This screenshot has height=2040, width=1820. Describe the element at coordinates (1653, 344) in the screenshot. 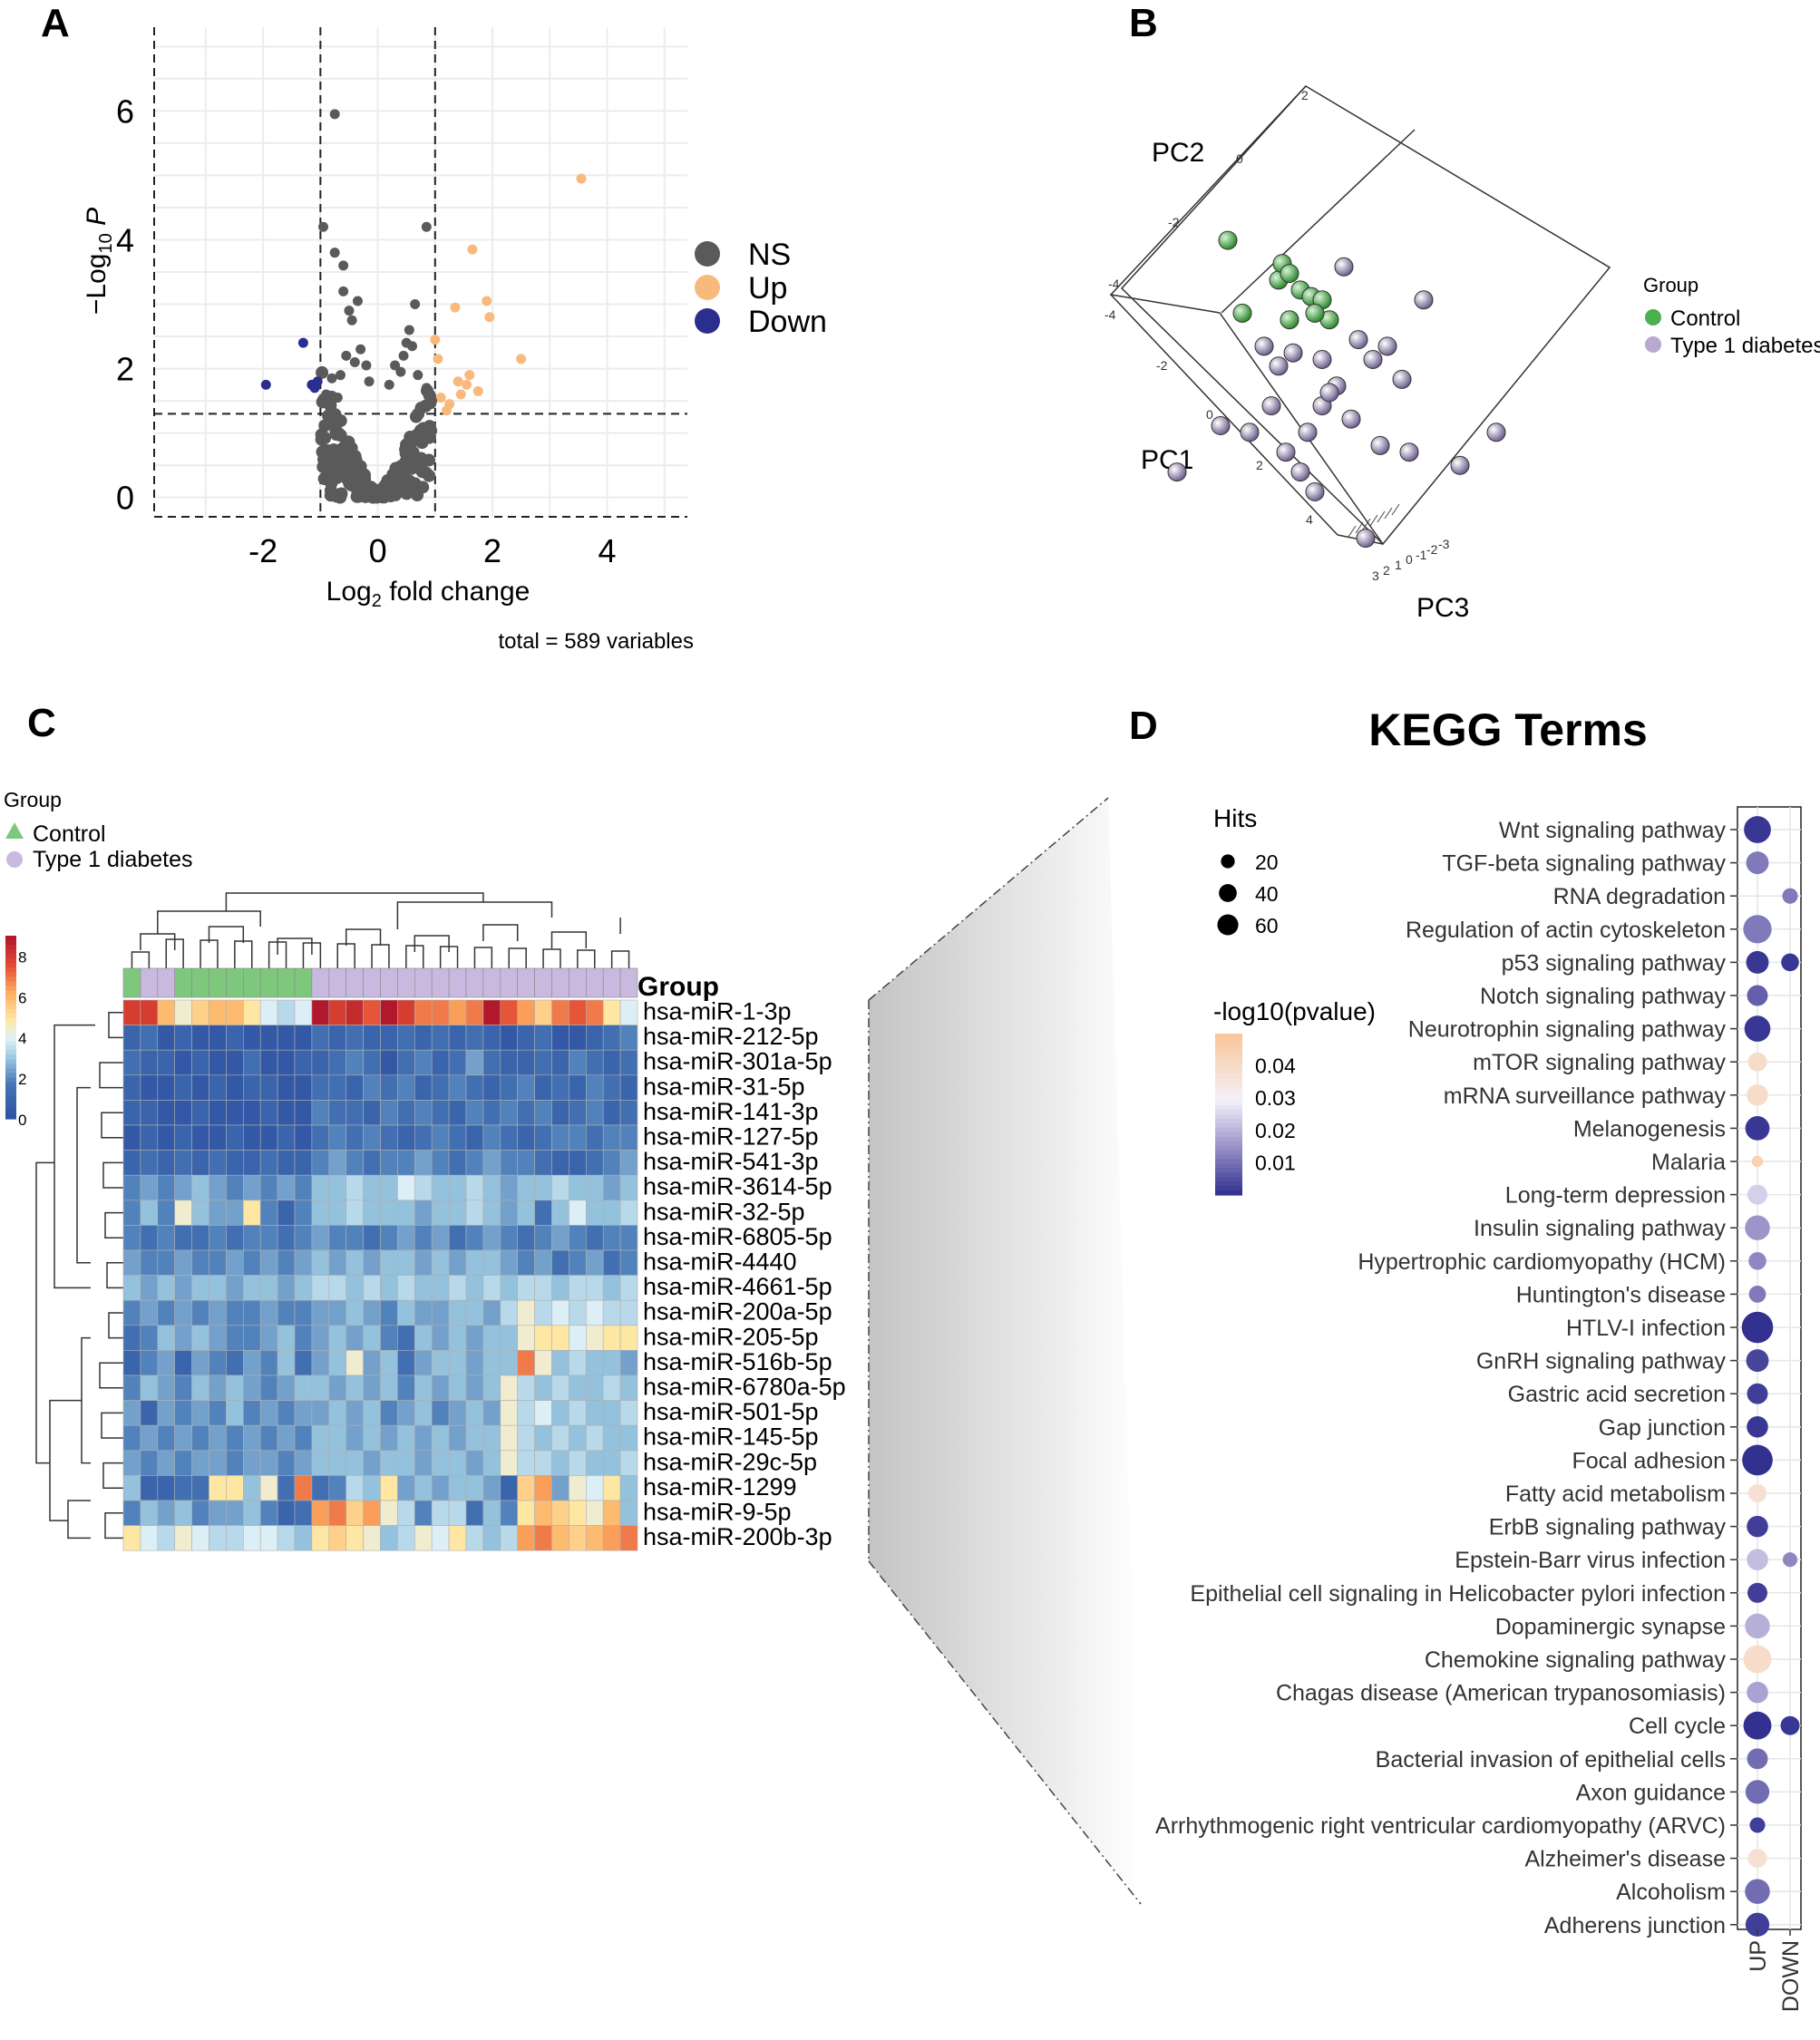

I see `panel-b-legend-swatch` at that location.